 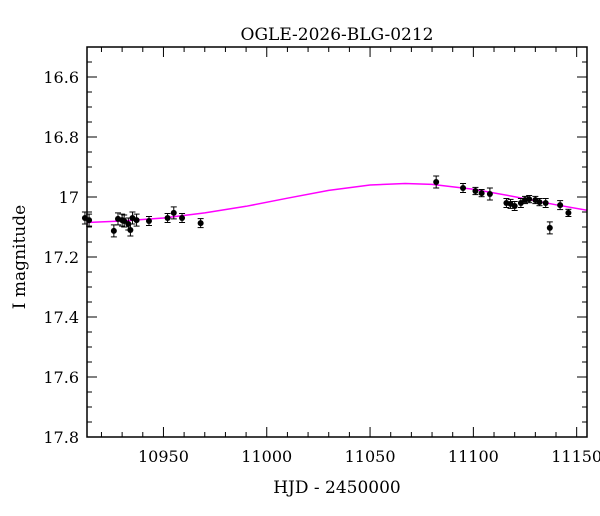 I want to click on x-tick-label: 11100, so click(x=473, y=456).